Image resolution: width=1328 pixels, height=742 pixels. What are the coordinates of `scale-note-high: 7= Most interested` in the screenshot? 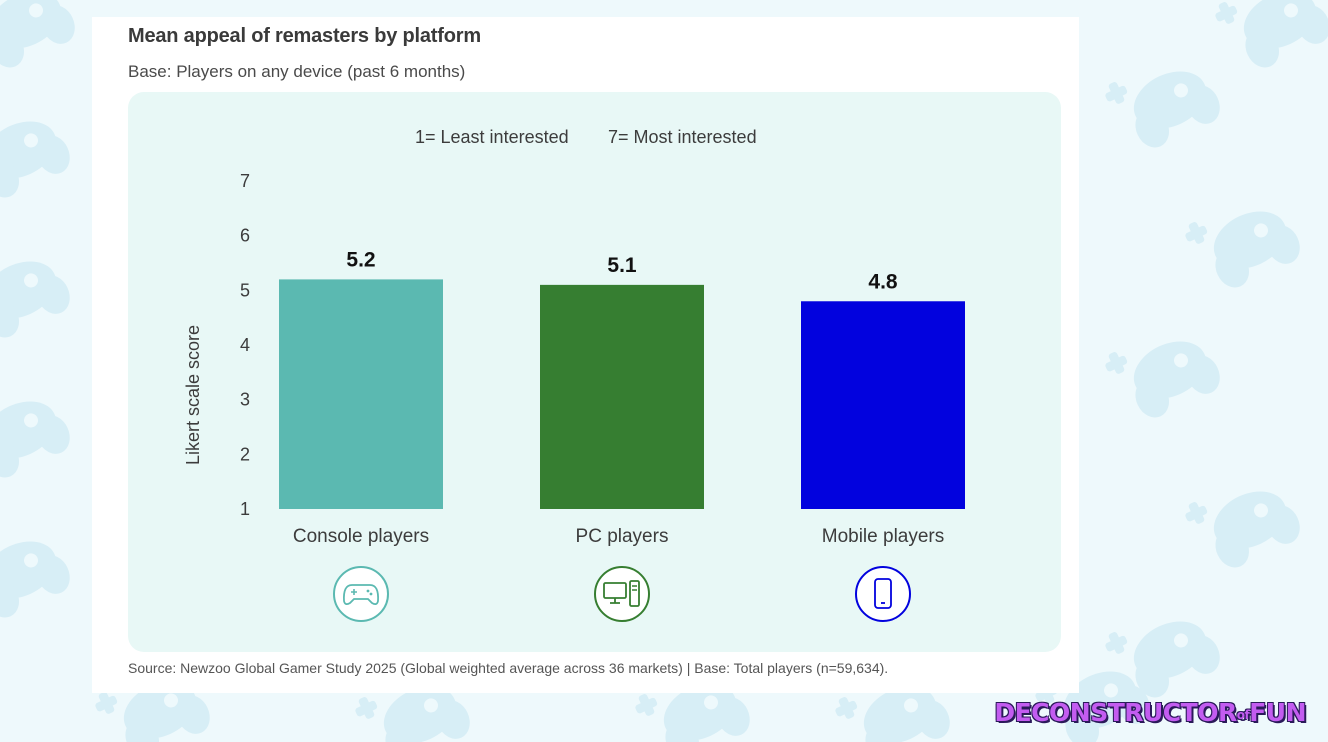 It's located at (682, 137).